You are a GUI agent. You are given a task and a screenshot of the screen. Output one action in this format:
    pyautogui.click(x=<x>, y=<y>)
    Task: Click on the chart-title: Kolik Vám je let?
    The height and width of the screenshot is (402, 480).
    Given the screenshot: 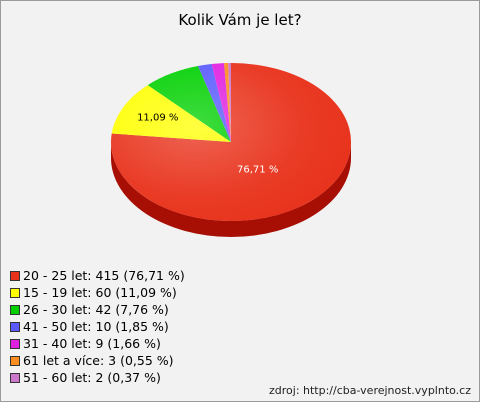 What is the action you would take?
    pyautogui.click(x=240, y=20)
    